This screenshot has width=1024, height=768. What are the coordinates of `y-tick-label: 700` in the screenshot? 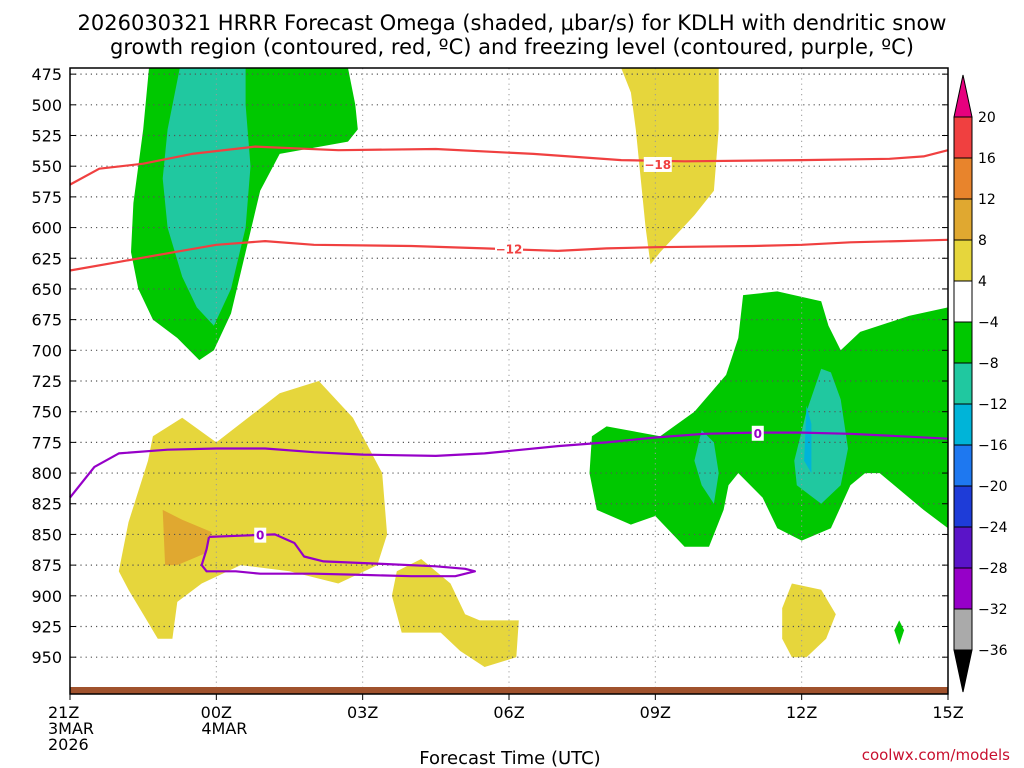 It's located at (46, 350).